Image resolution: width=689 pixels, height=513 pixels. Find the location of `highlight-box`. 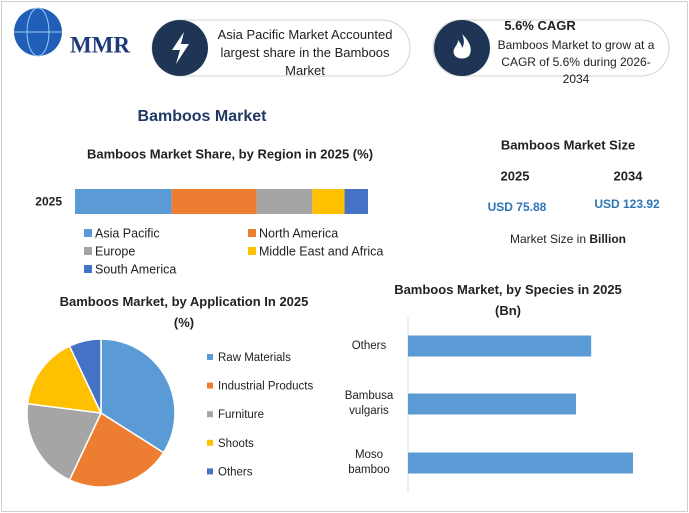

highlight-box is located at coordinates (551, 48).